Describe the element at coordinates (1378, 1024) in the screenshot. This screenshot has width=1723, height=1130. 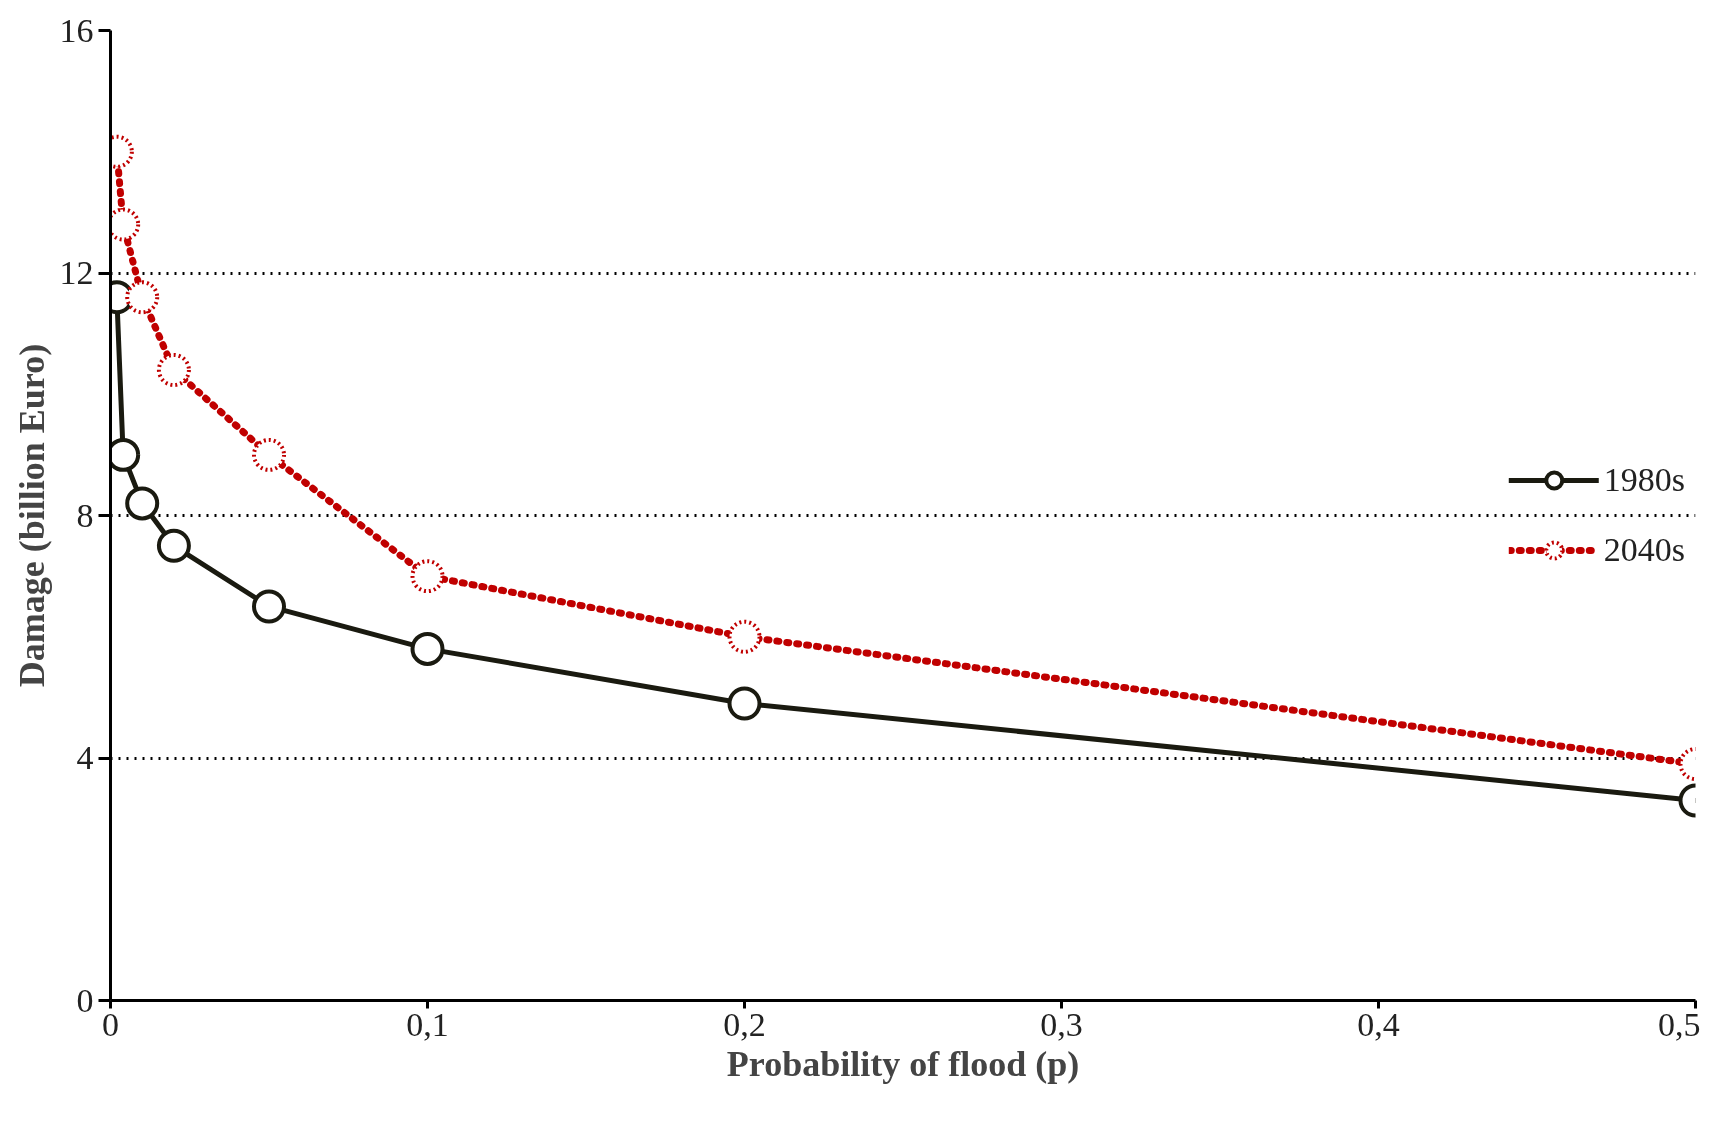
I see `x-tick-label: 0,4` at that location.